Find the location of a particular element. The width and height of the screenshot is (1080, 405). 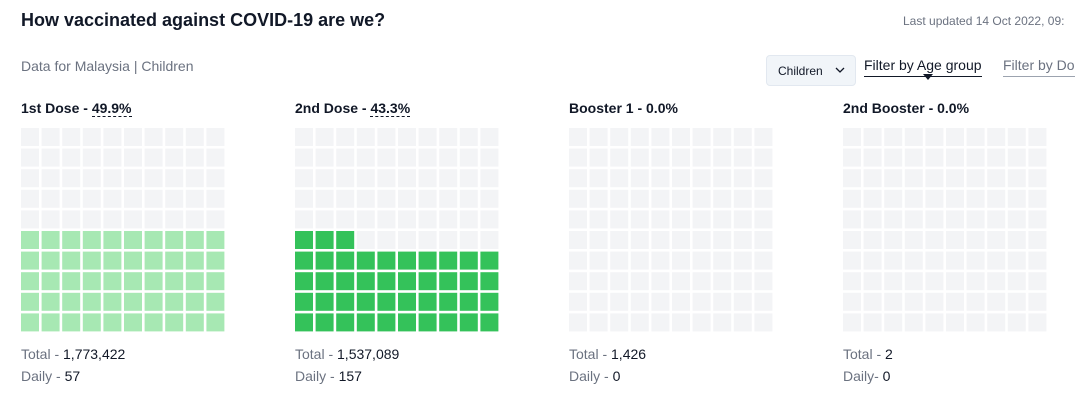

data-subtitle: Data for Malaysia | Children is located at coordinates (107, 66).